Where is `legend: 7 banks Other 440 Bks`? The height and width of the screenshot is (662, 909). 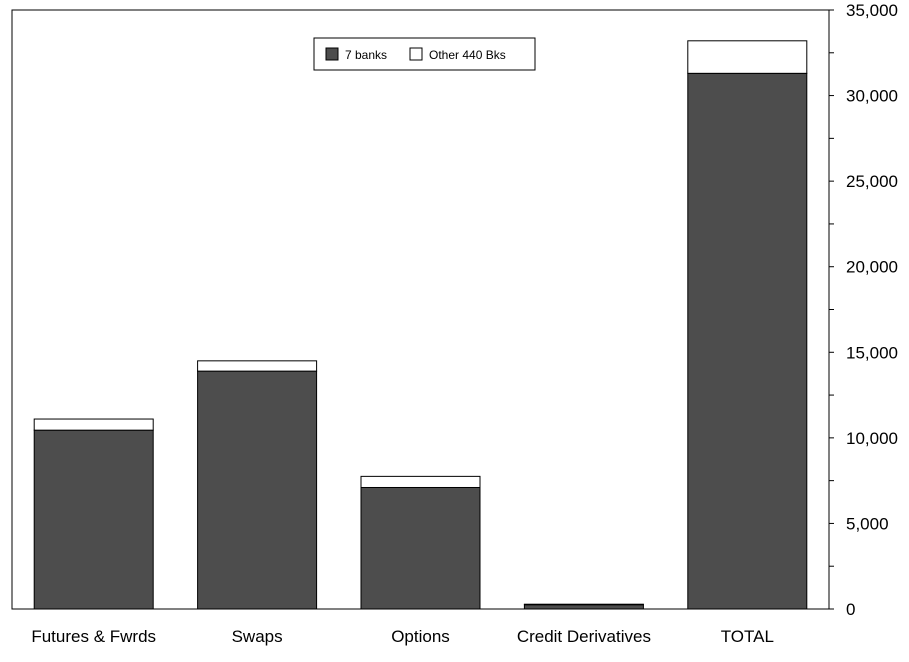
legend: 7 banks Other 440 Bks is located at coordinates (424, 54).